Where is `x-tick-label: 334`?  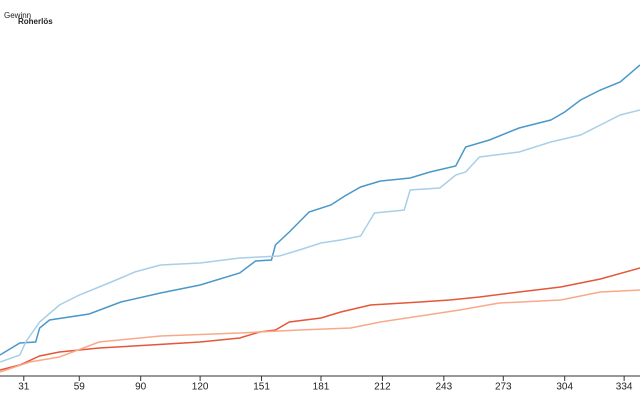
x-tick-label: 334 is located at coordinates (624, 387).